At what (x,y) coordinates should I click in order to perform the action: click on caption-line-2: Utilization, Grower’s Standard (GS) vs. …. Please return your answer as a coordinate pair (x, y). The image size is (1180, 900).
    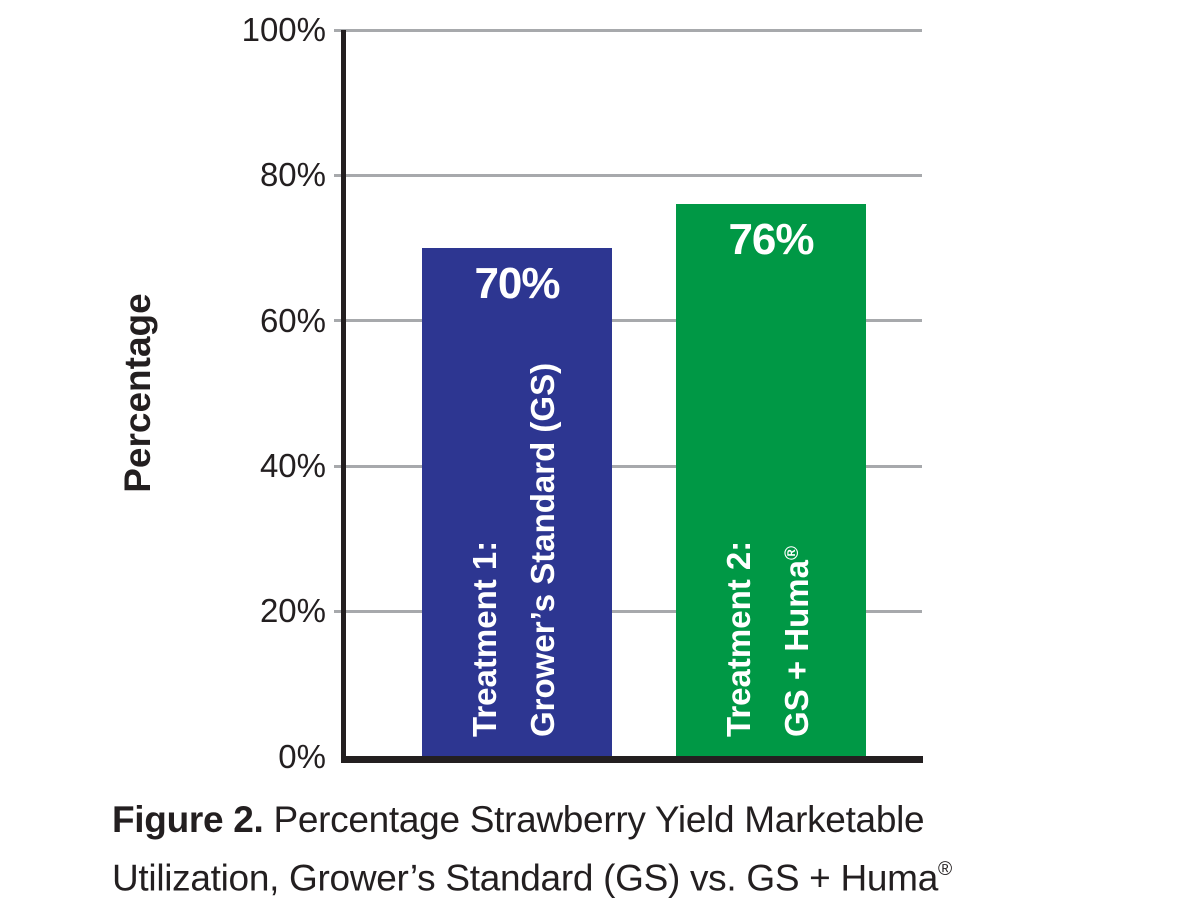
    Looking at the image, I should click on (532, 878).